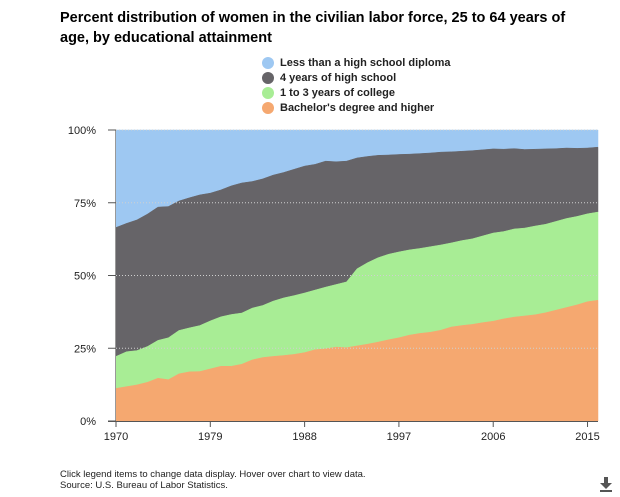 Image resolution: width=620 pixels, height=497 pixels. What do you see at coordinates (268, 92) in the screenshot?
I see `legend-swatch-some-college` at bounding box center [268, 92].